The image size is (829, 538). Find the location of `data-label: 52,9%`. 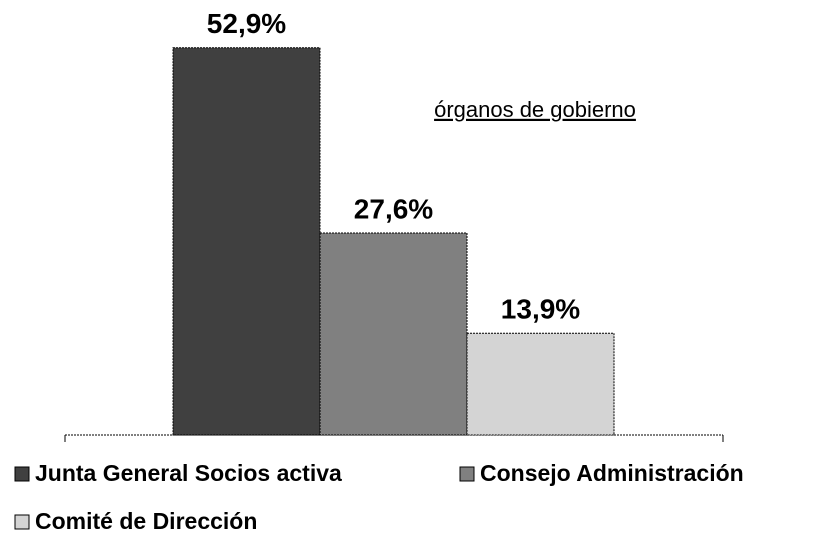

data-label: 52,9% is located at coordinates (246, 23).